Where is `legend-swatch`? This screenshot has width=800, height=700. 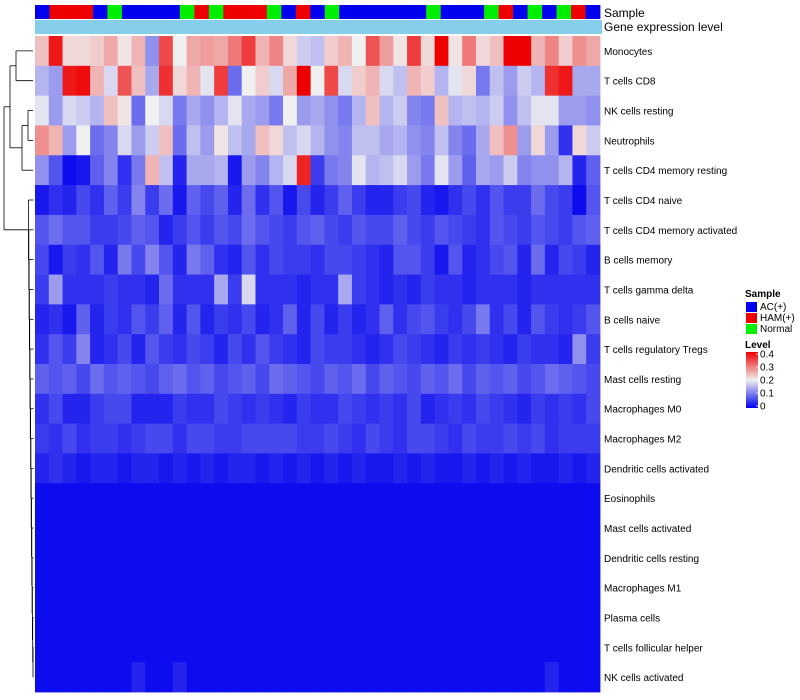
legend-swatch is located at coordinates (751, 307).